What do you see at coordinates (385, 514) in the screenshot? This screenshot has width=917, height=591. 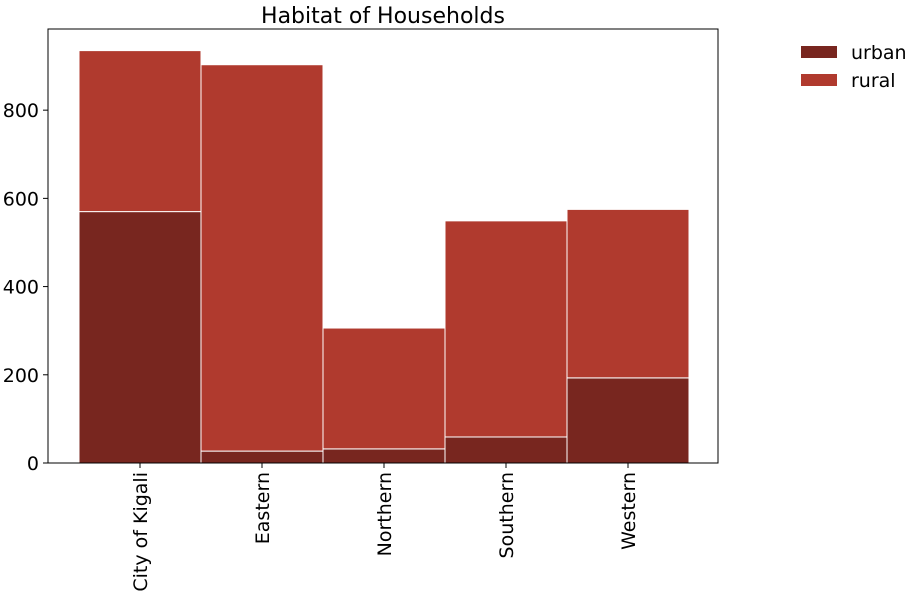 I see `x-tick-label: Northern` at bounding box center [385, 514].